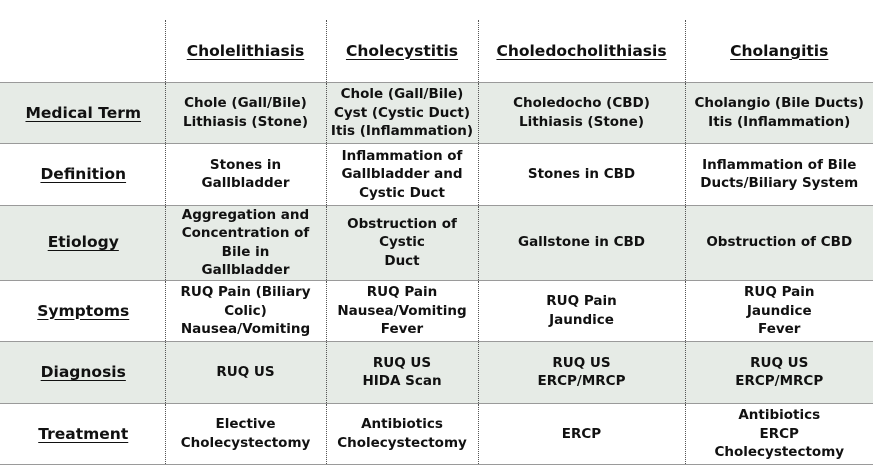 The width and height of the screenshot is (873, 466). I want to click on cell-line: Stones in CBD, so click(581, 174).